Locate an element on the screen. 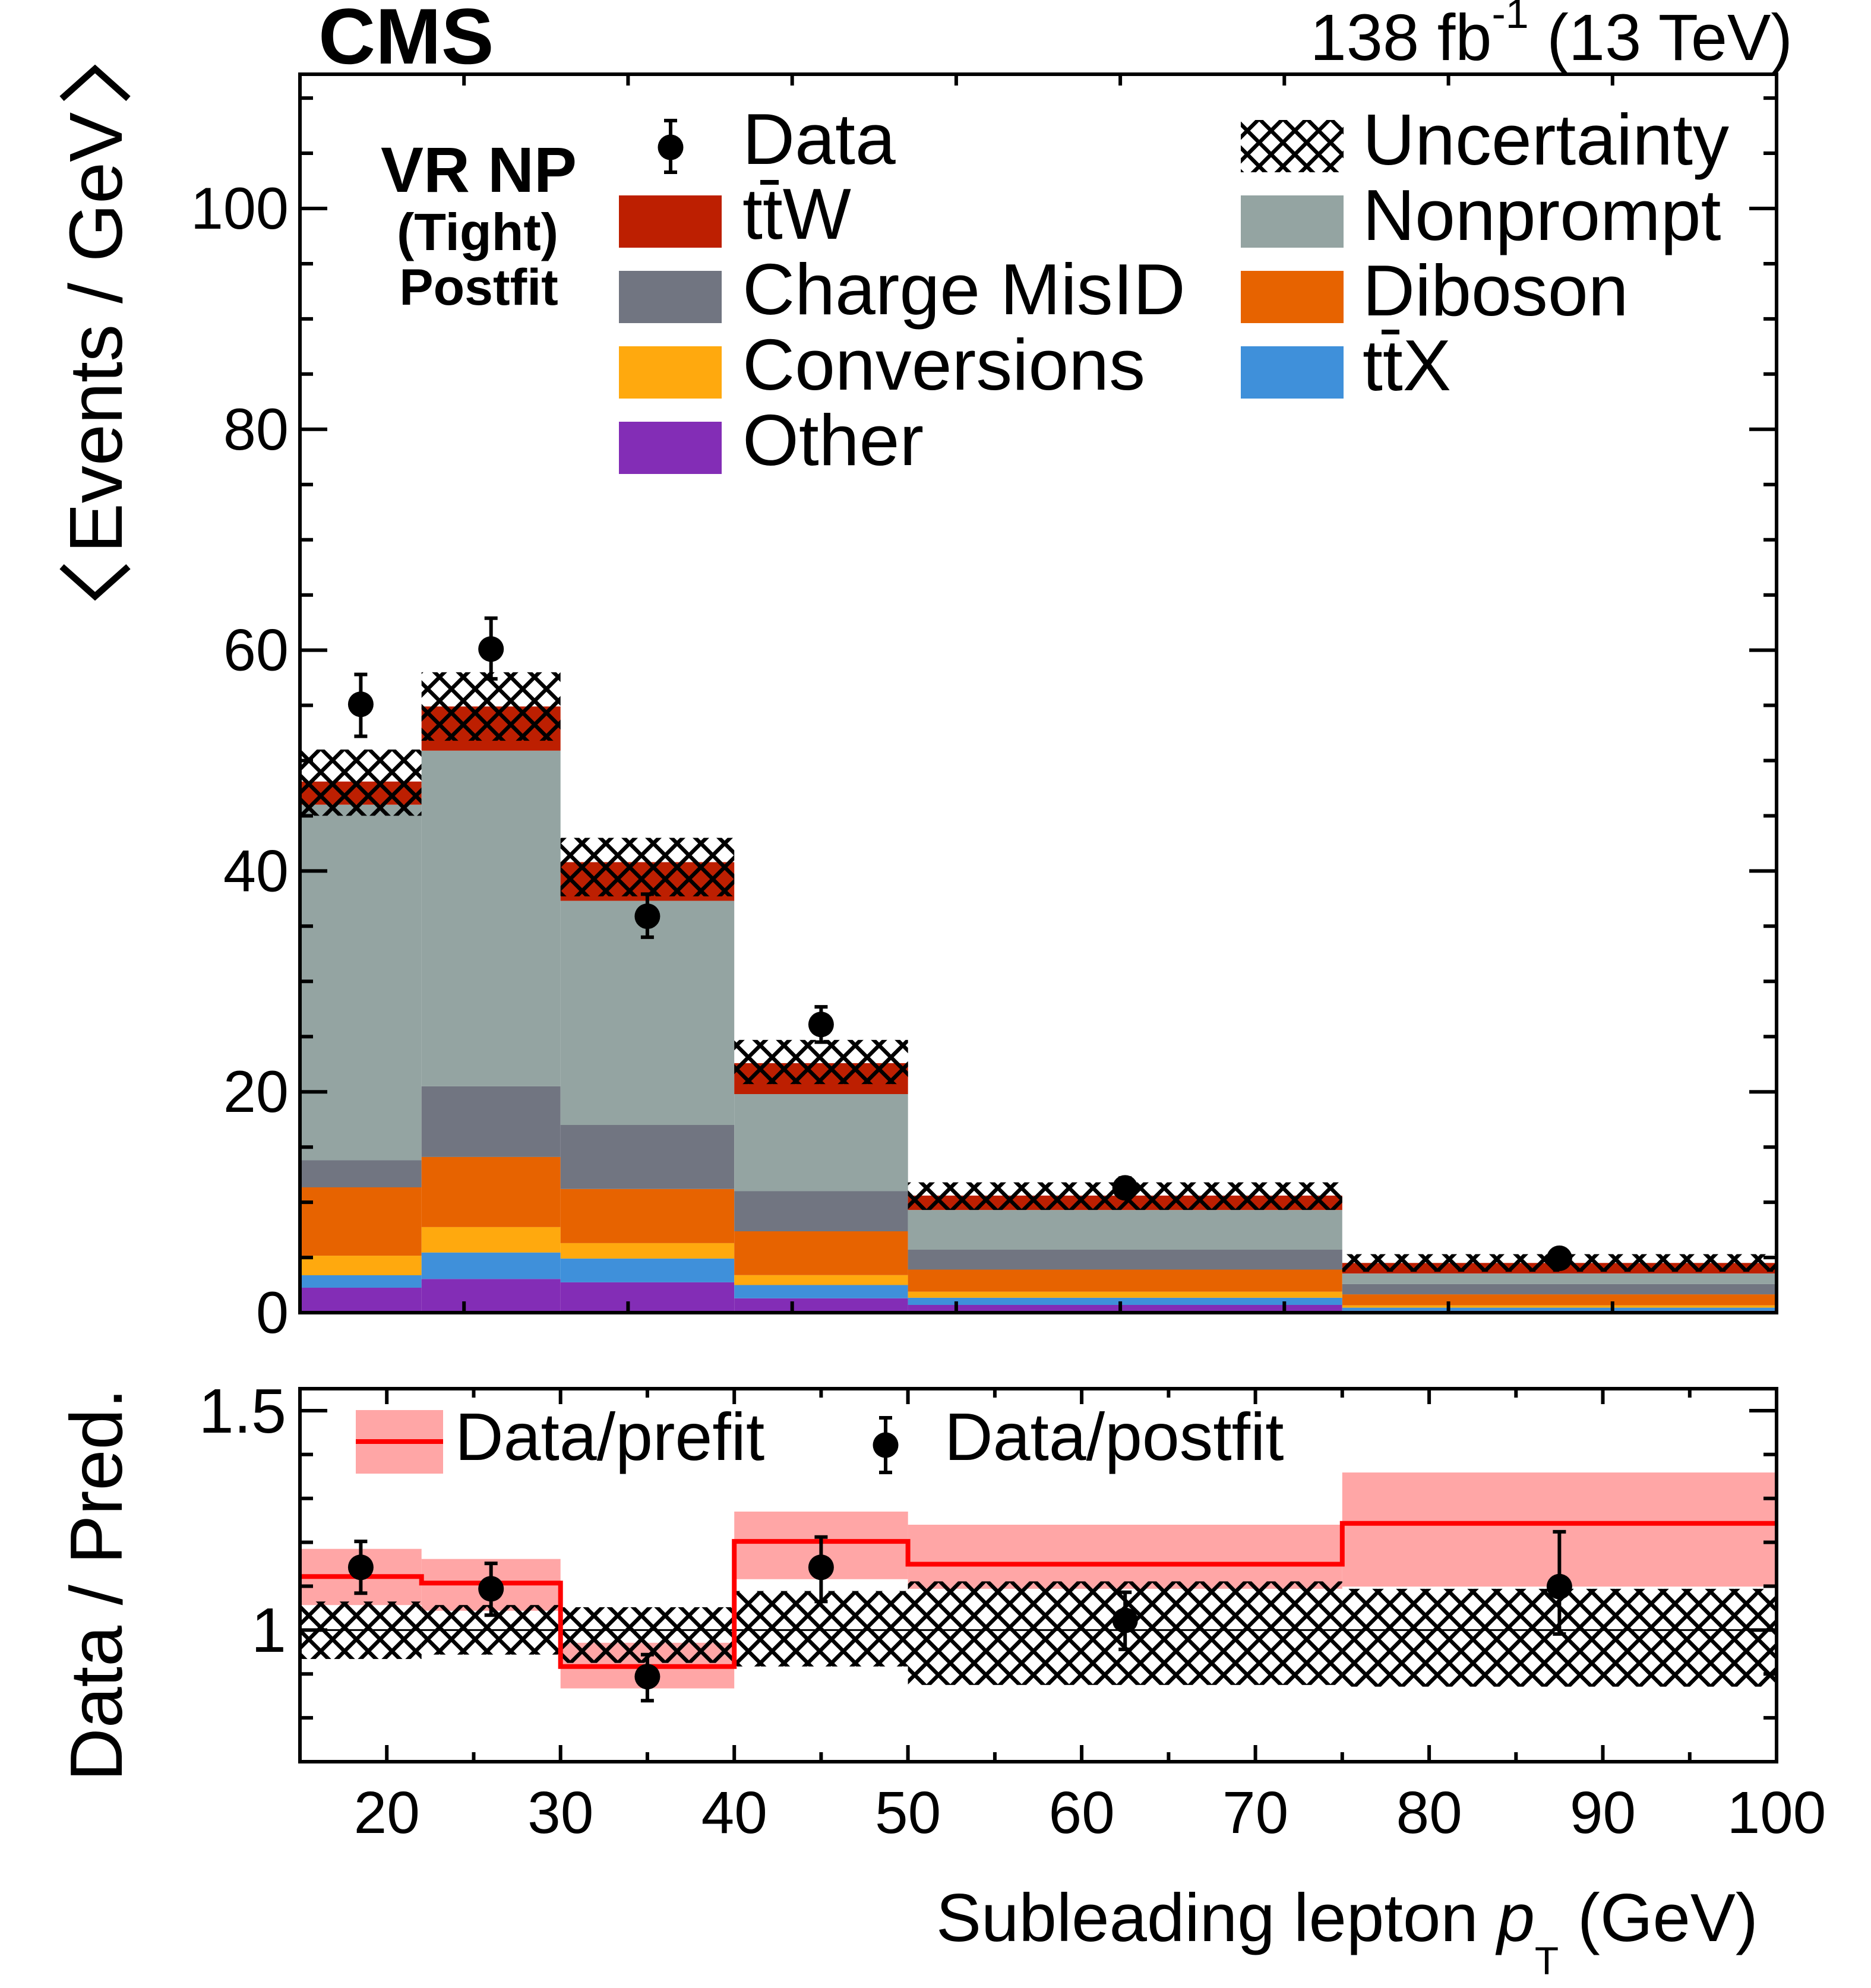 Image resolution: width=1871 pixels, height=1988 pixels. svg-text: VR NP is located at coordinates (479, 170).